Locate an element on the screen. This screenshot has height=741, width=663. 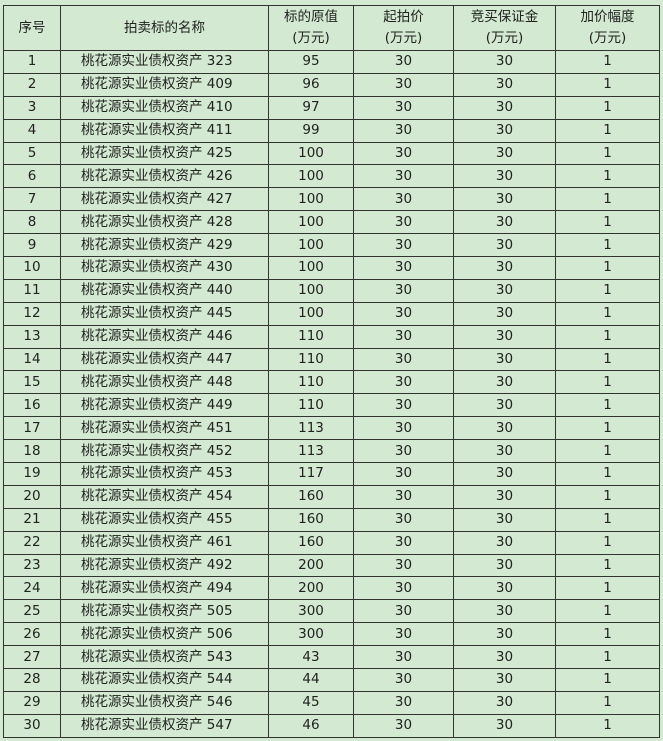
cell-name: 桃花源实业债权资产 494 is located at coordinates (164, 588).